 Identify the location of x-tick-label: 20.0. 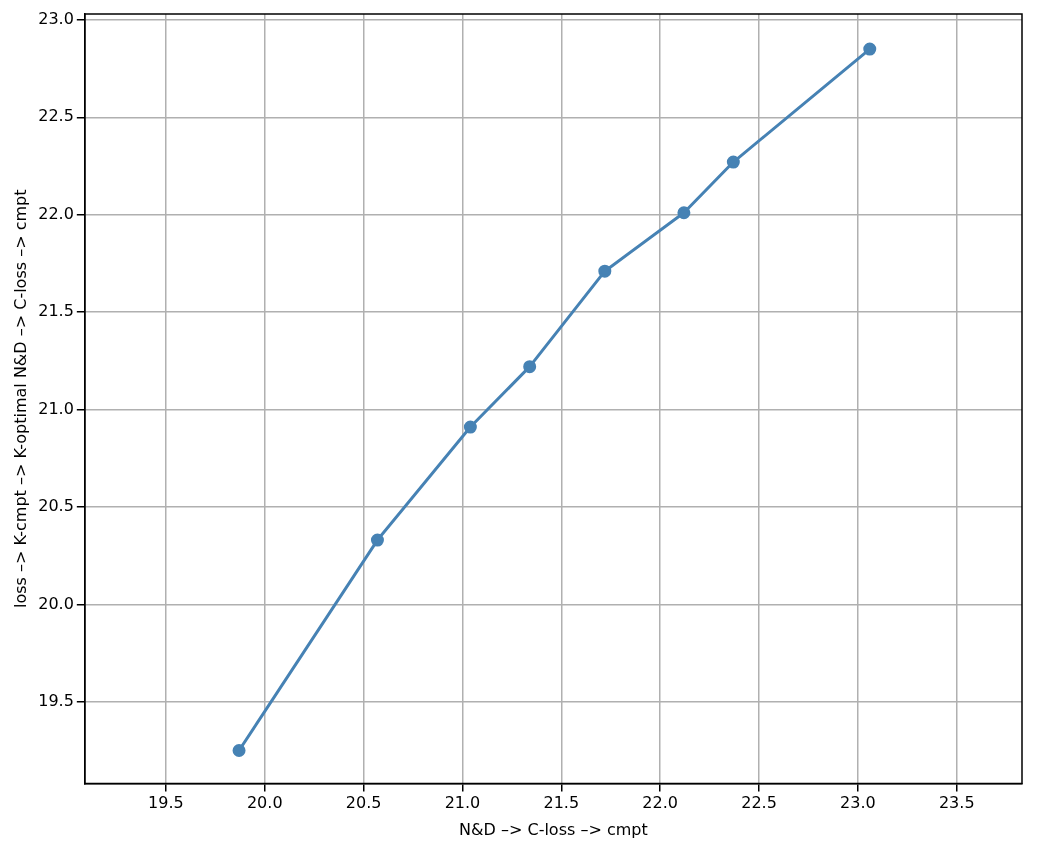
(264, 803).